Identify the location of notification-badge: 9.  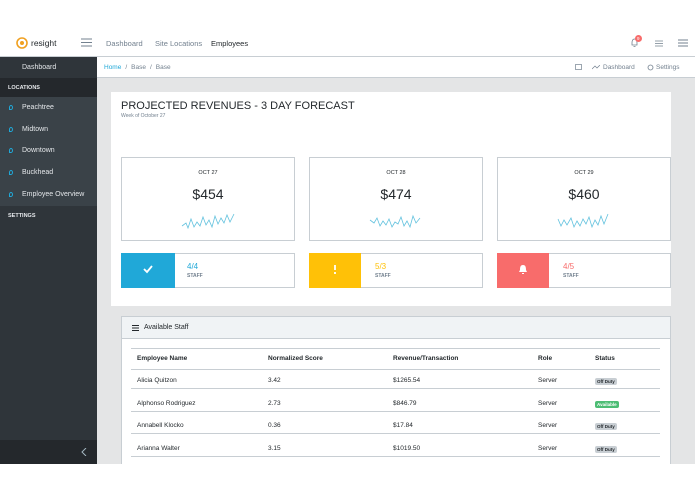
(638, 38).